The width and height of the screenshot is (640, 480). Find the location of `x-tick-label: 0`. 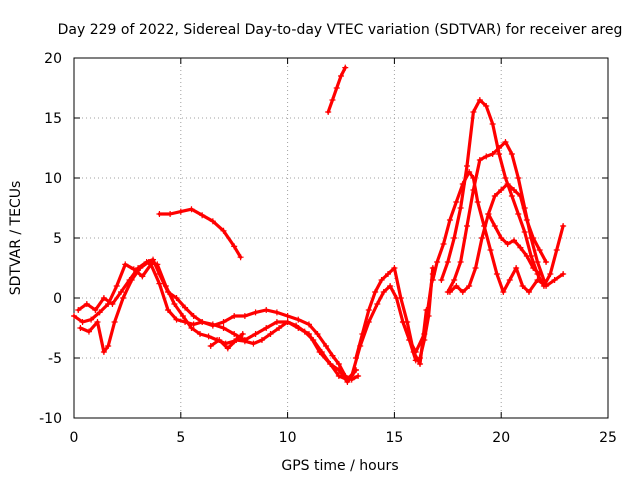

x-tick-label: 0 is located at coordinates (74, 438).